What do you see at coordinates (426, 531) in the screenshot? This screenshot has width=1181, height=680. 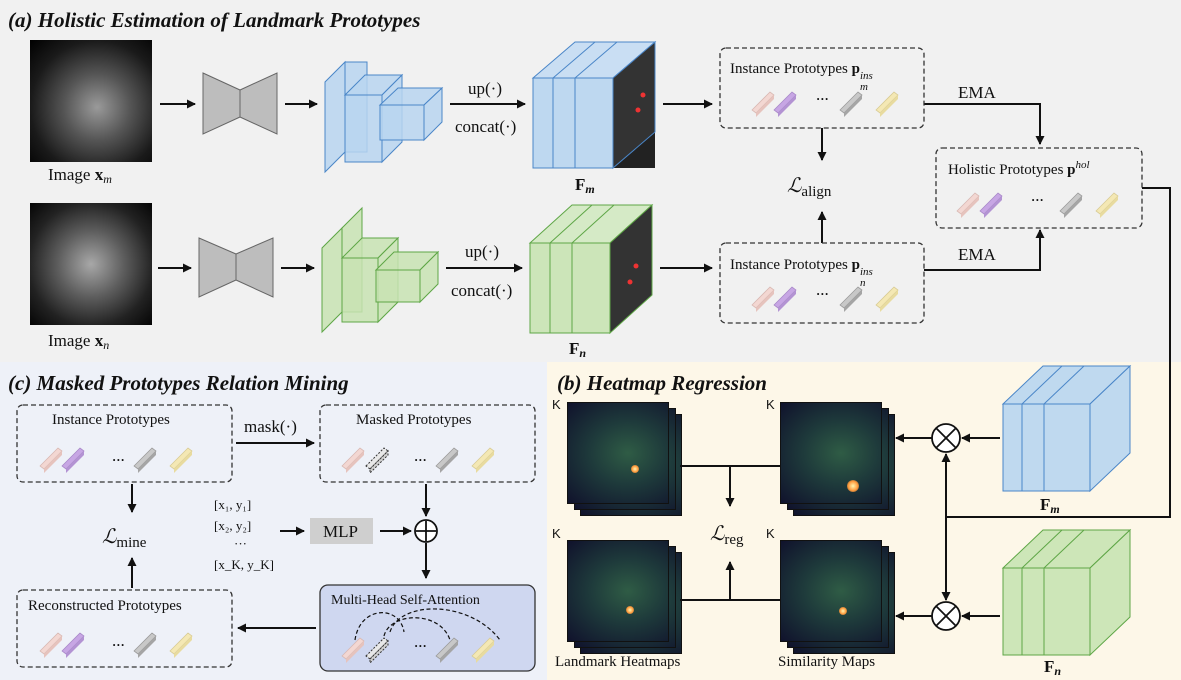 I see `add-circle` at bounding box center [426, 531].